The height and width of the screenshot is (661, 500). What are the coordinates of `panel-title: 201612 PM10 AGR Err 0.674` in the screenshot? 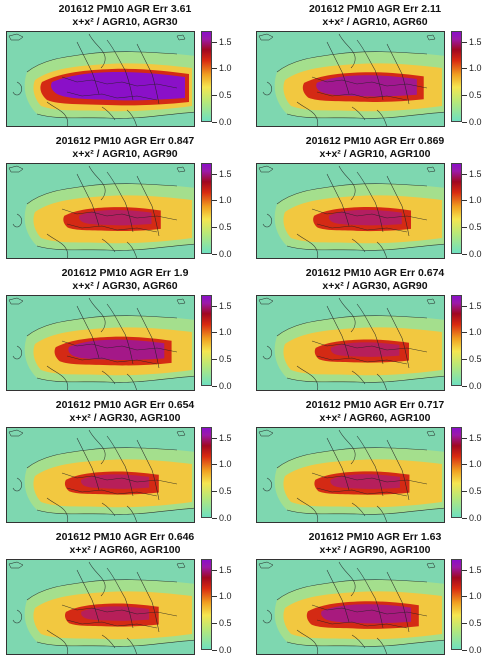 It's located at (375, 273).